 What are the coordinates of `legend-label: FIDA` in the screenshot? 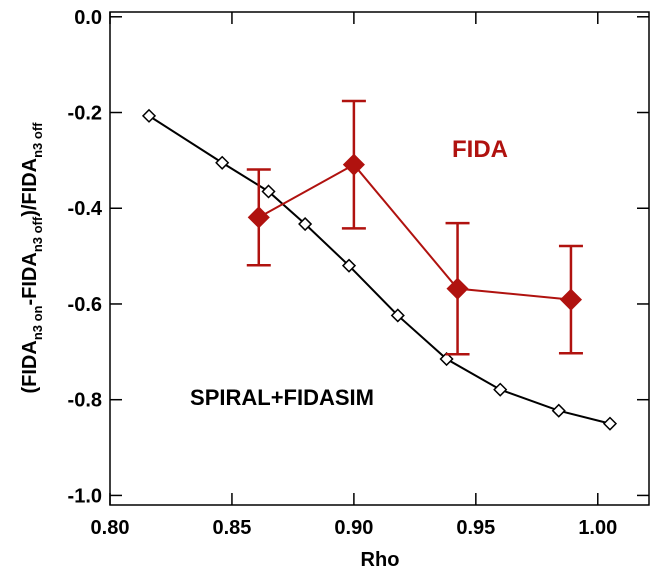 It's located at (480, 149).